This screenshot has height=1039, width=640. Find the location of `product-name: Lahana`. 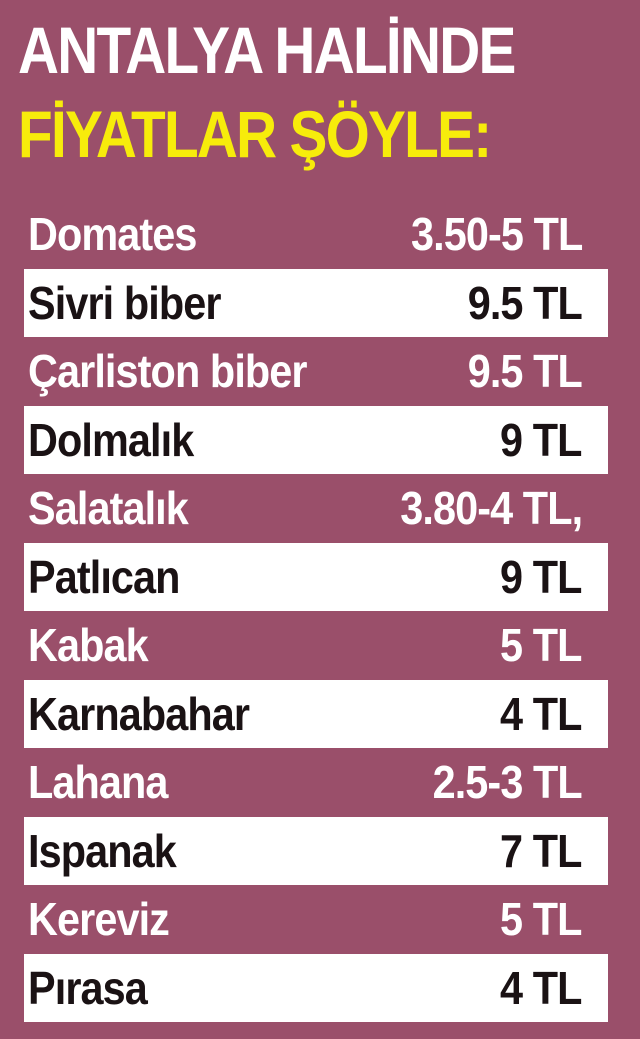

product-name: Lahana is located at coordinates (98, 782).